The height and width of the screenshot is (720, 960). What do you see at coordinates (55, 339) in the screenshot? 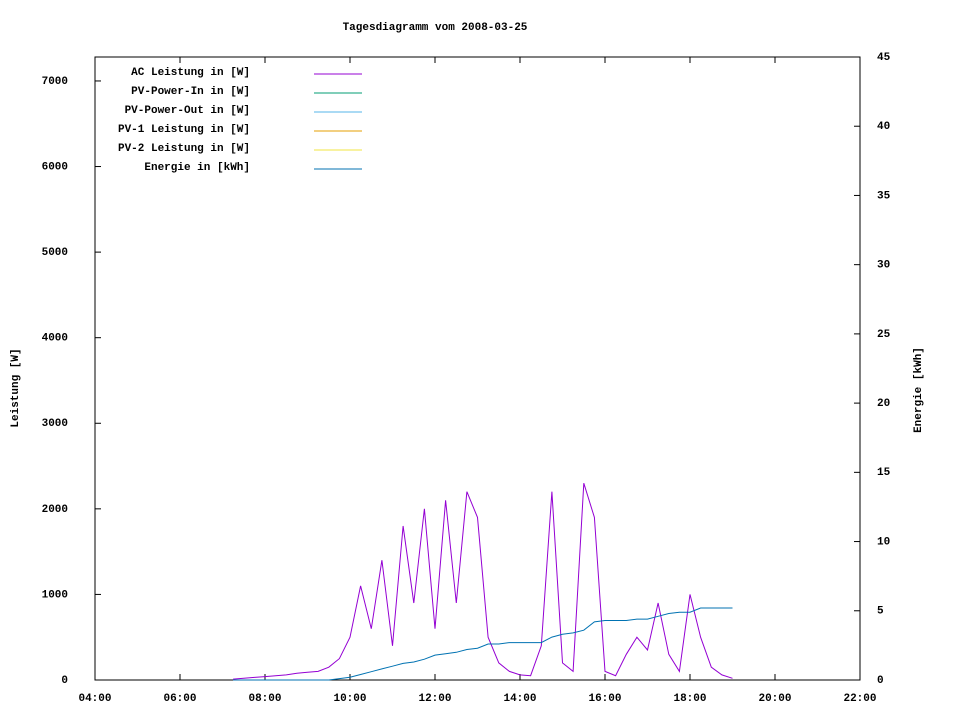
I see `y-tick-label: 4000` at bounding box center [55, 339].